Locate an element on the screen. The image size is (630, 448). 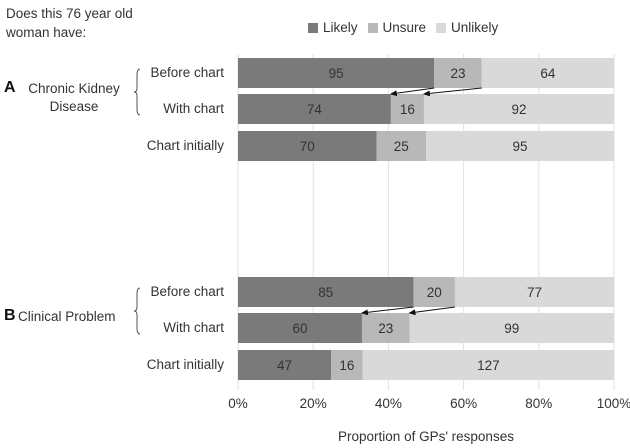
data-label: 92 is located at coordinates (518, 109).